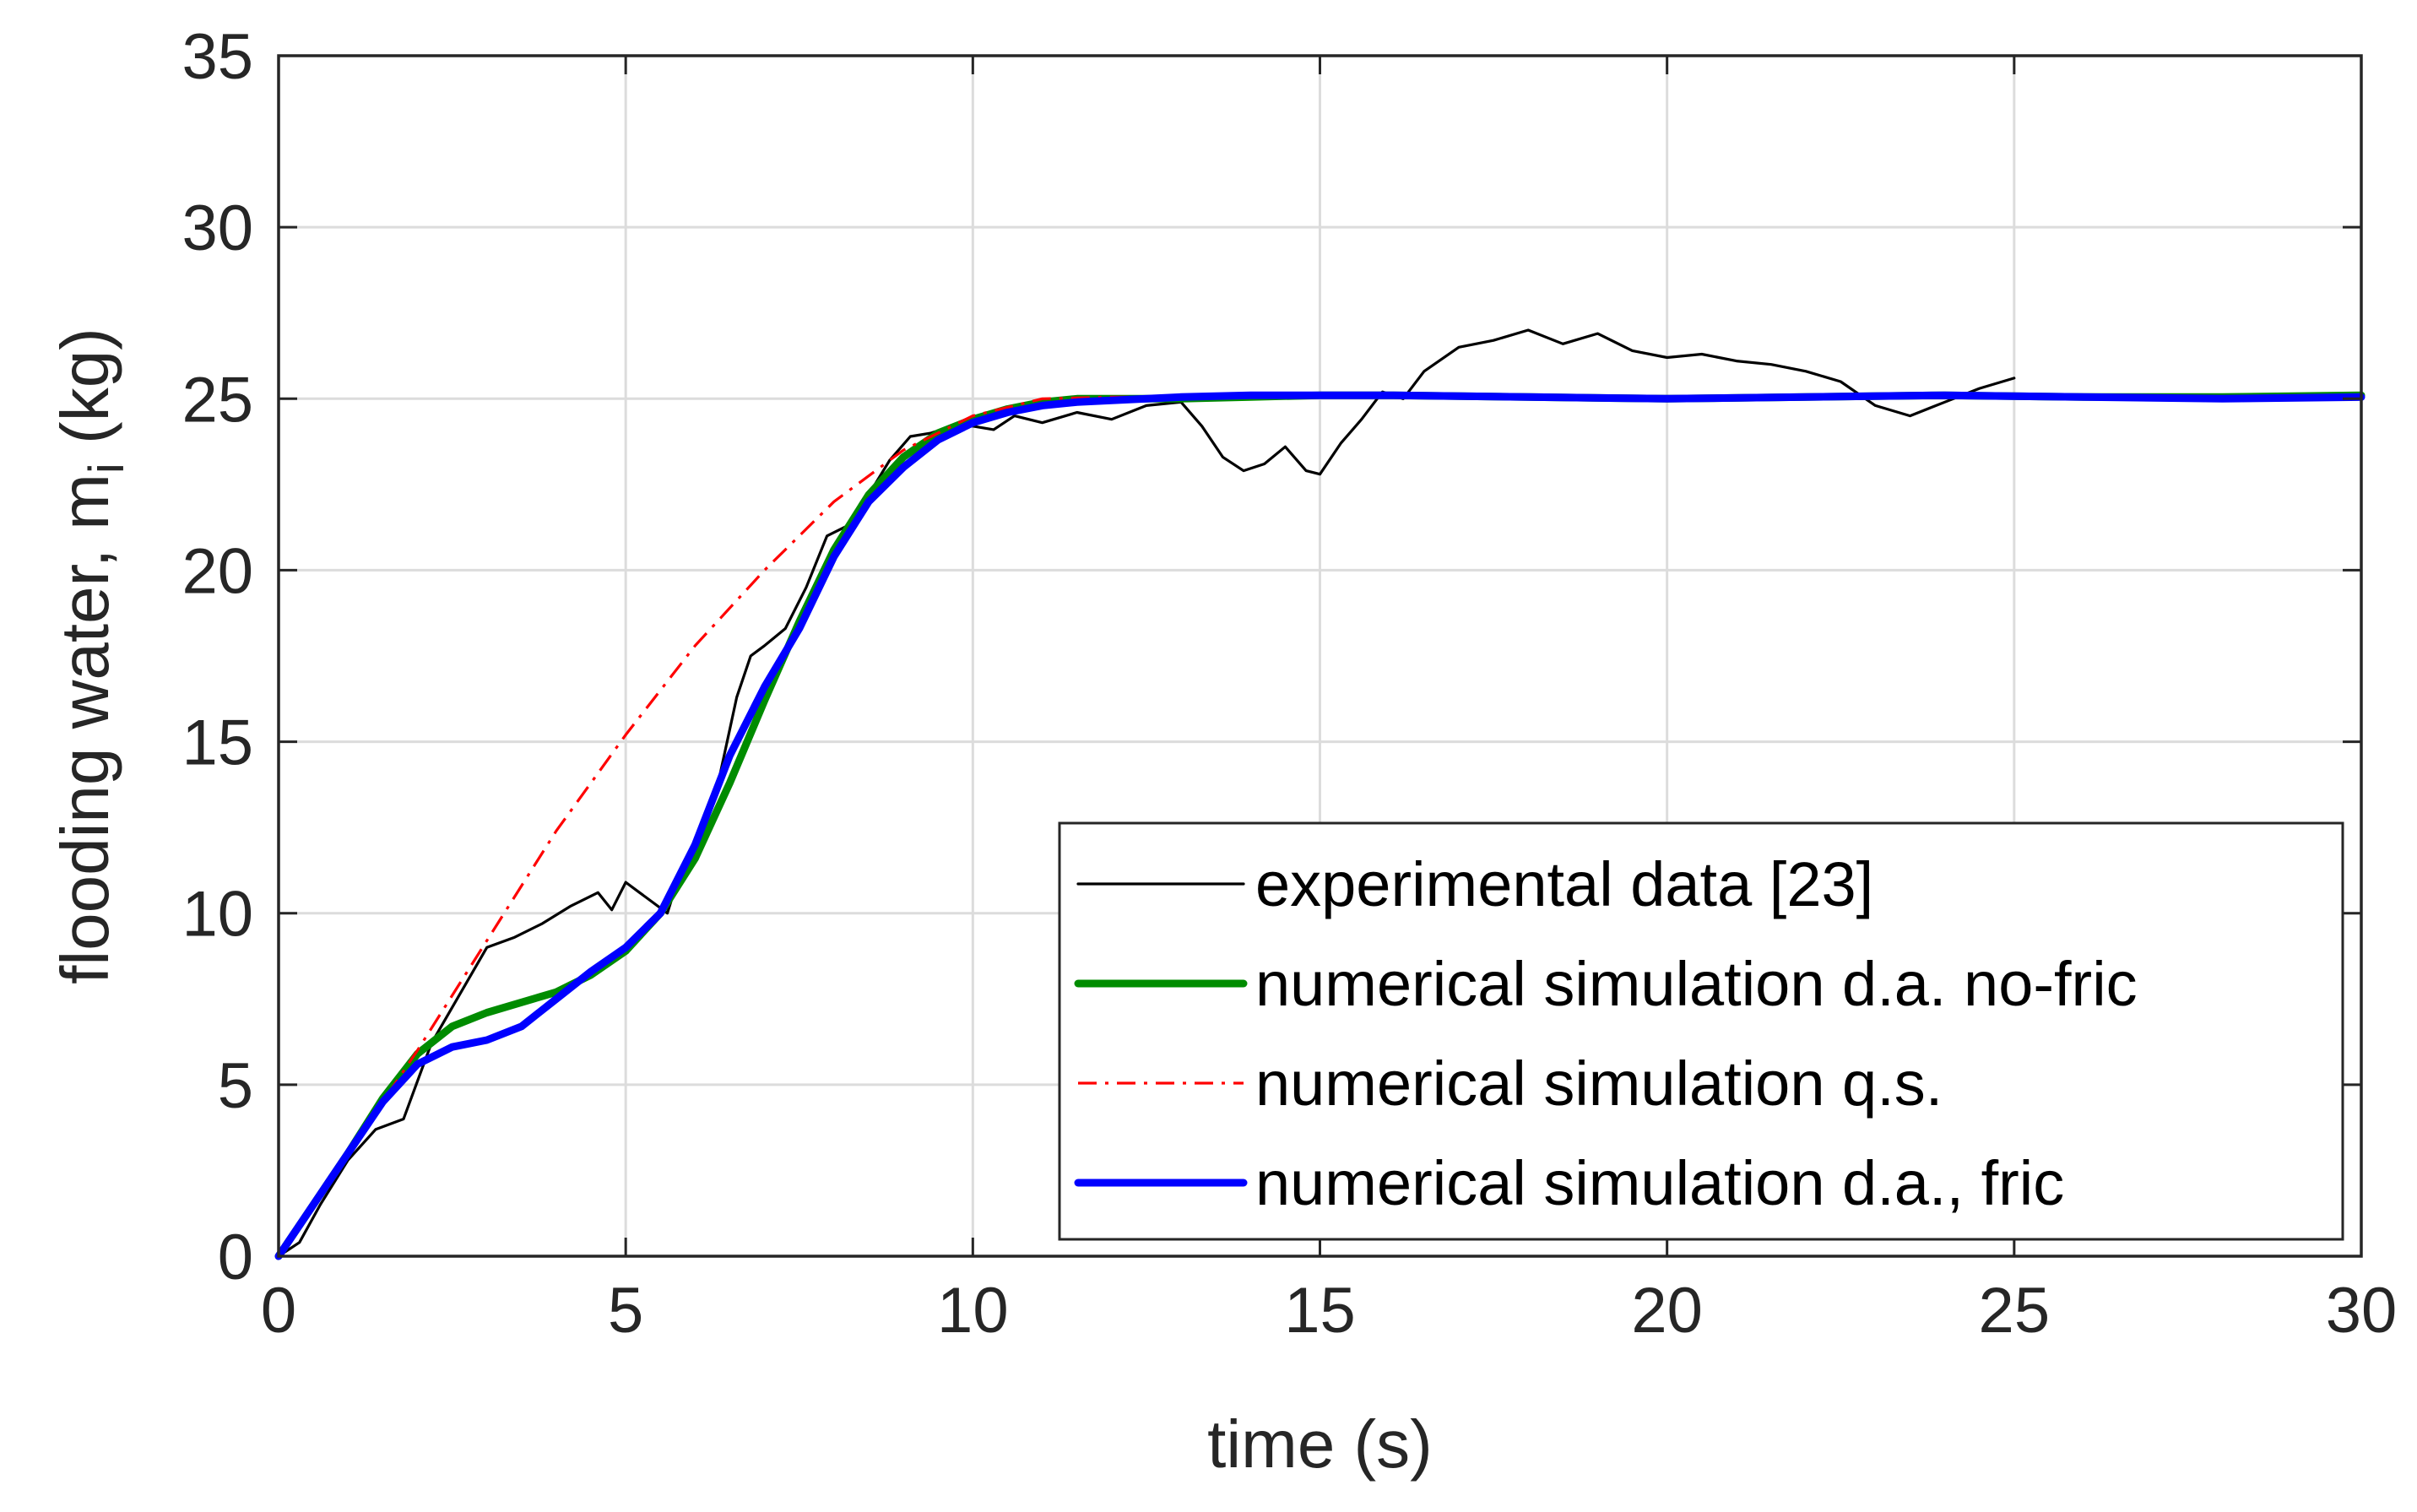 The width and height of the screenshot is (2417, 1512). Describe the element at coordinates (84, 729) in the screenshot. I see `y-axis-title-main: flooding water, m` at that location.